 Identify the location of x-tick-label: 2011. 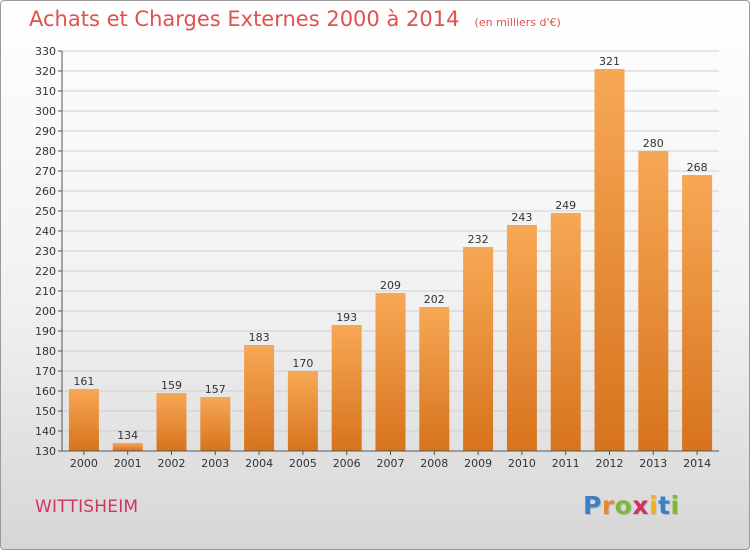
(566, 463).